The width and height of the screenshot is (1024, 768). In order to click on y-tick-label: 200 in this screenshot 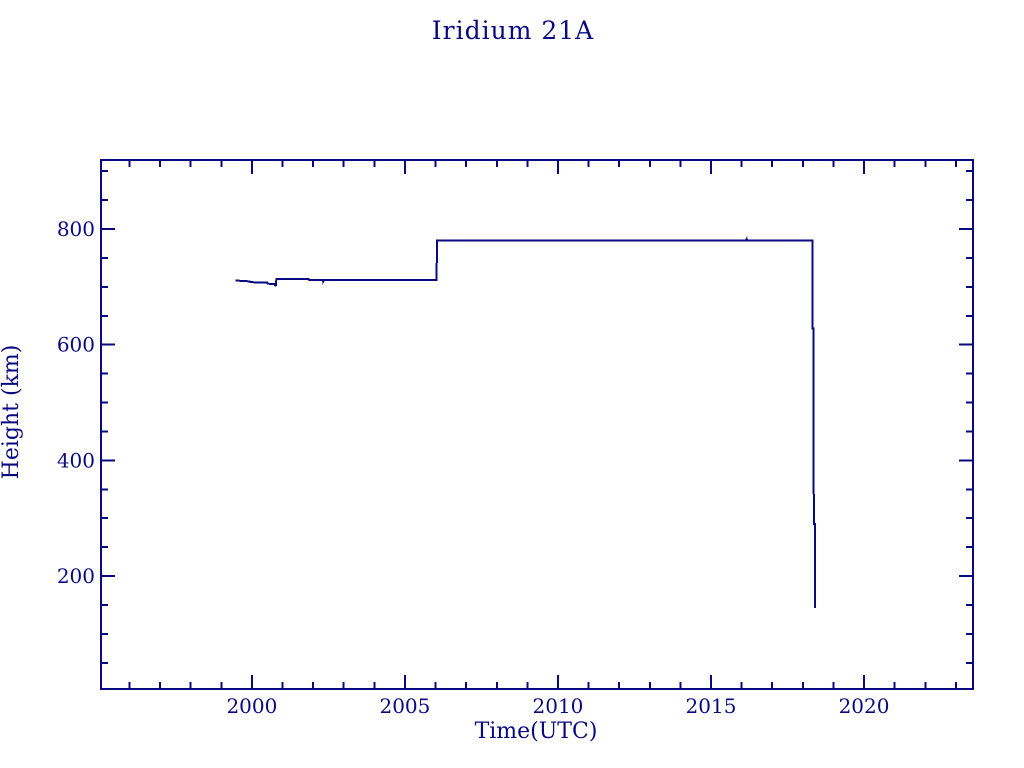, I will do `click(76, 576)`.